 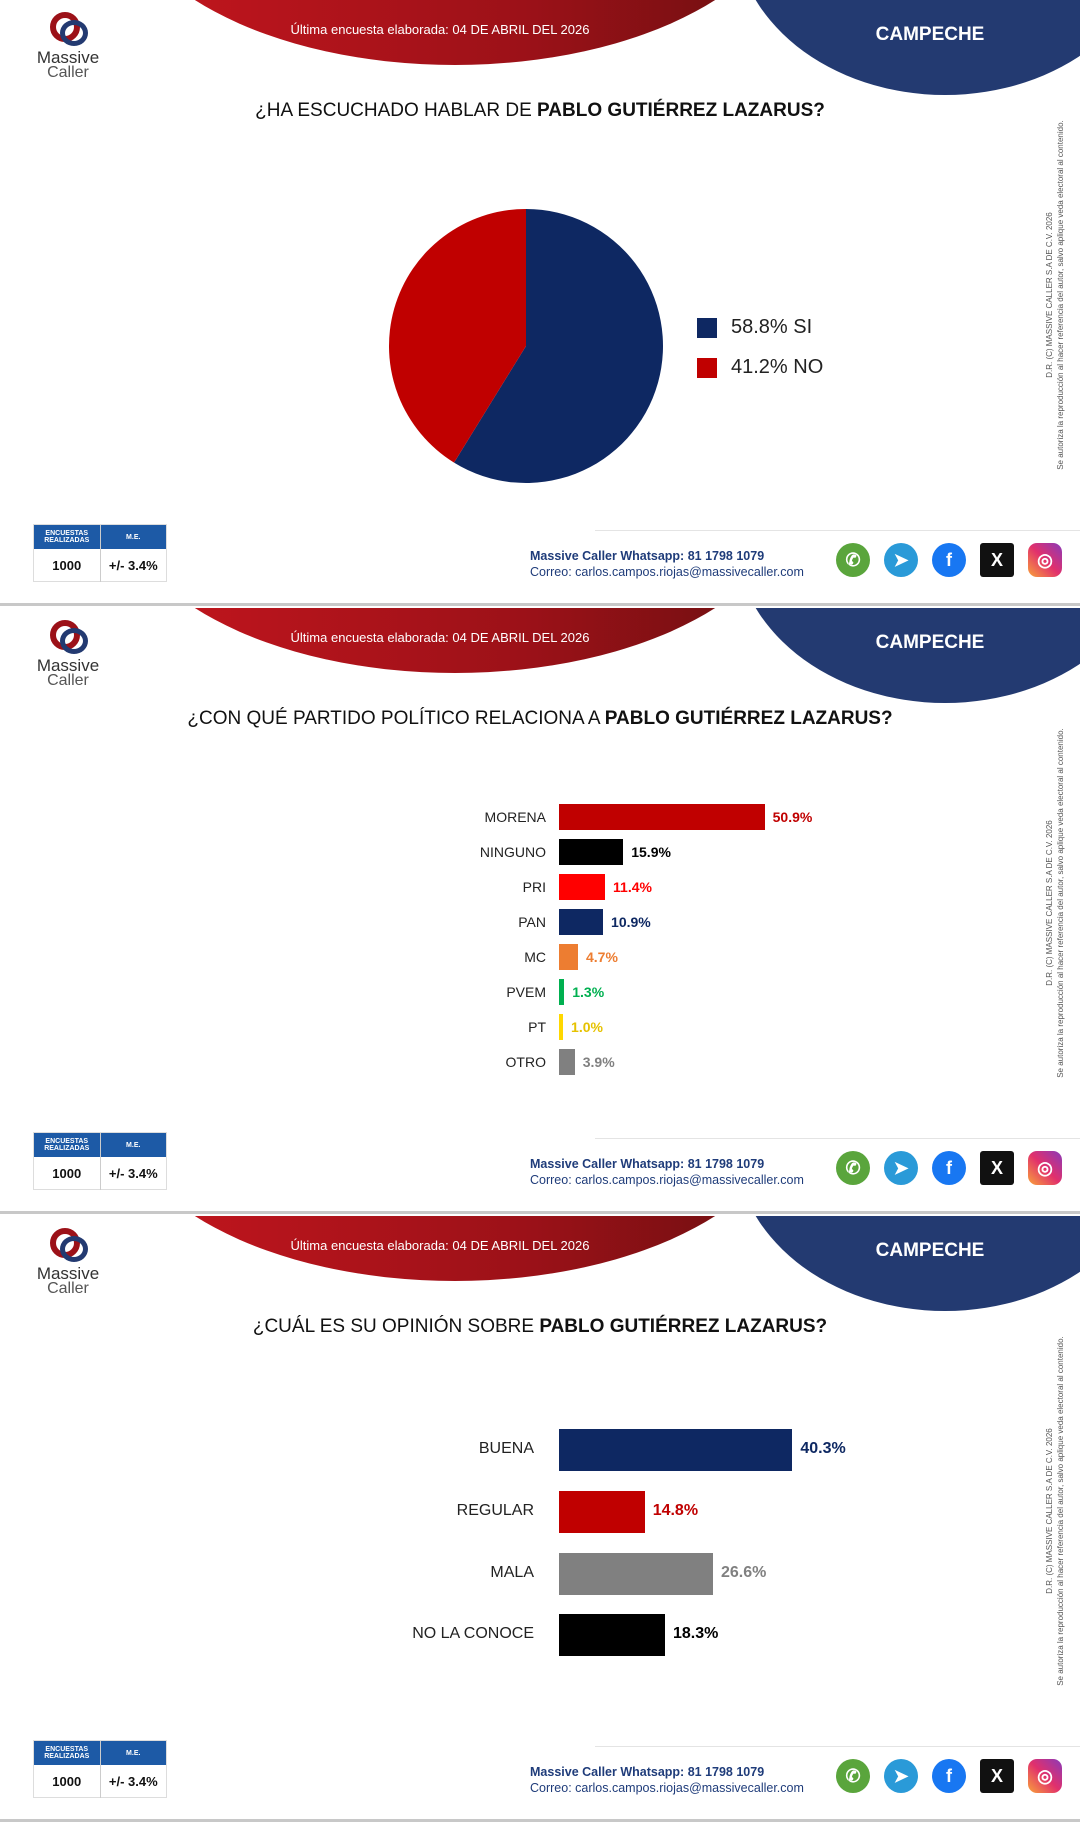 I want to click on value-label: 26.6%, so click(x=744, y=1573).